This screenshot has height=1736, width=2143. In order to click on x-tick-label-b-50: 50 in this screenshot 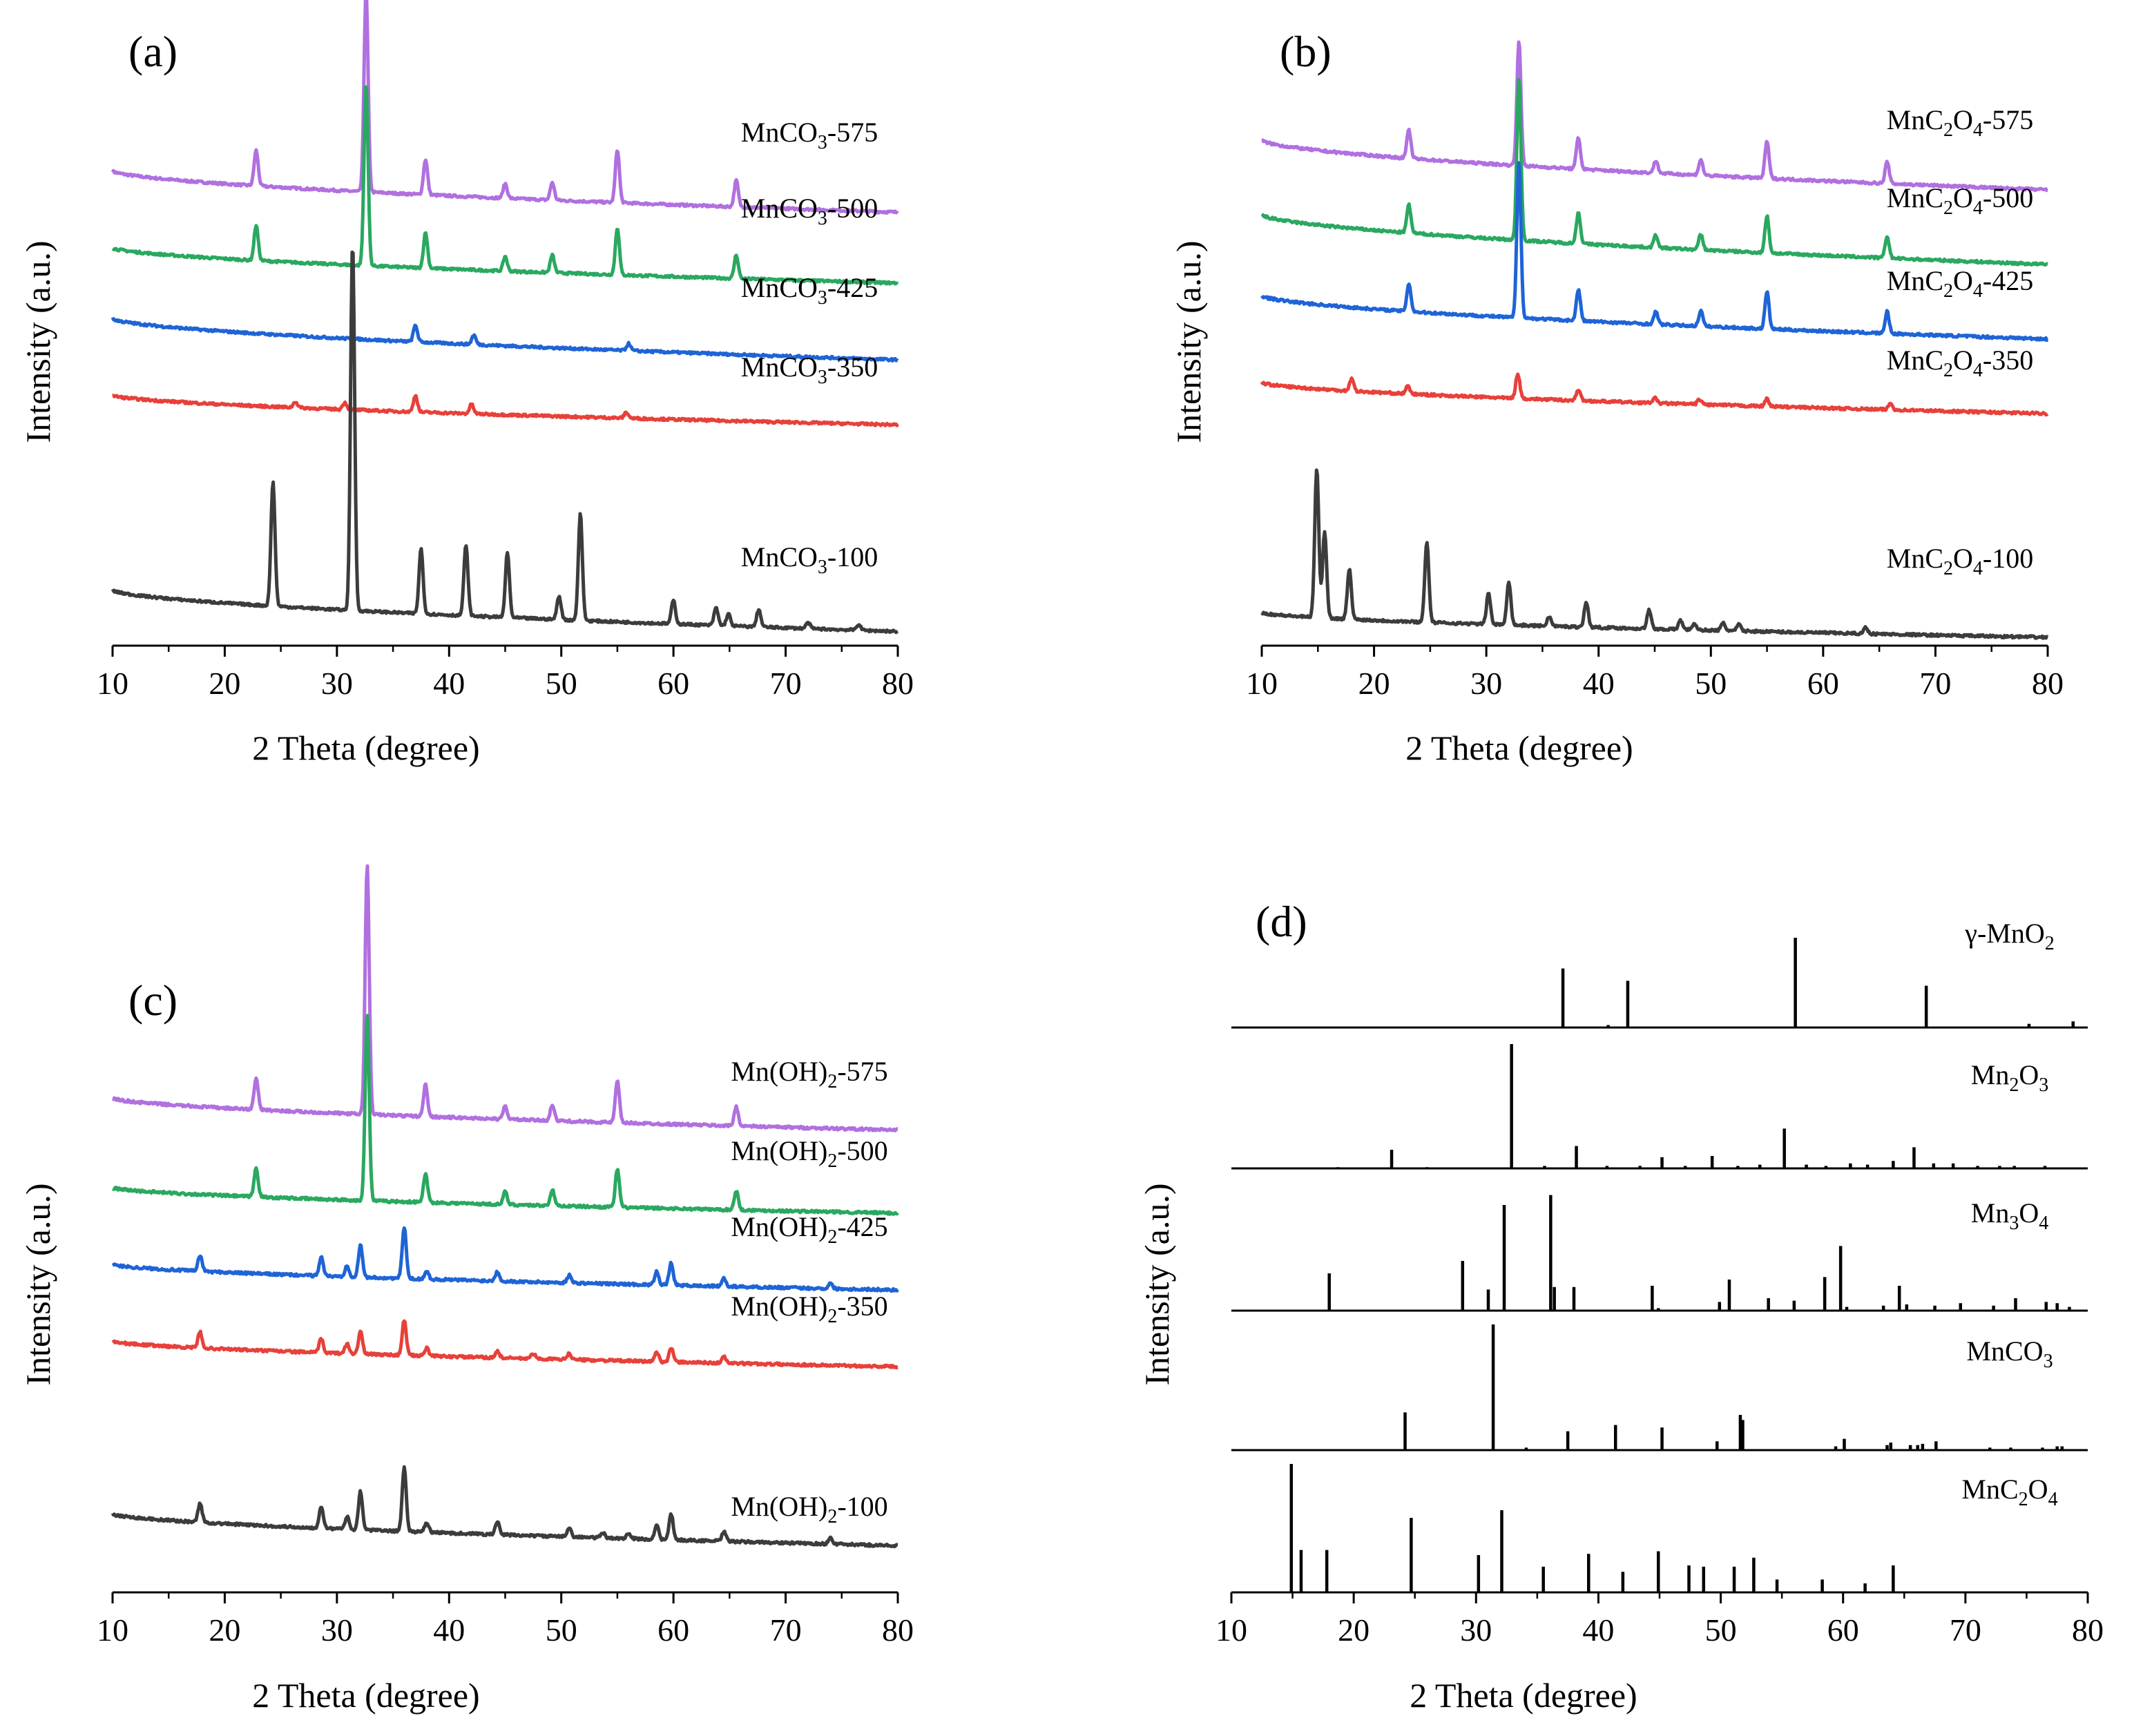, I will do `click(1711, 683)`.